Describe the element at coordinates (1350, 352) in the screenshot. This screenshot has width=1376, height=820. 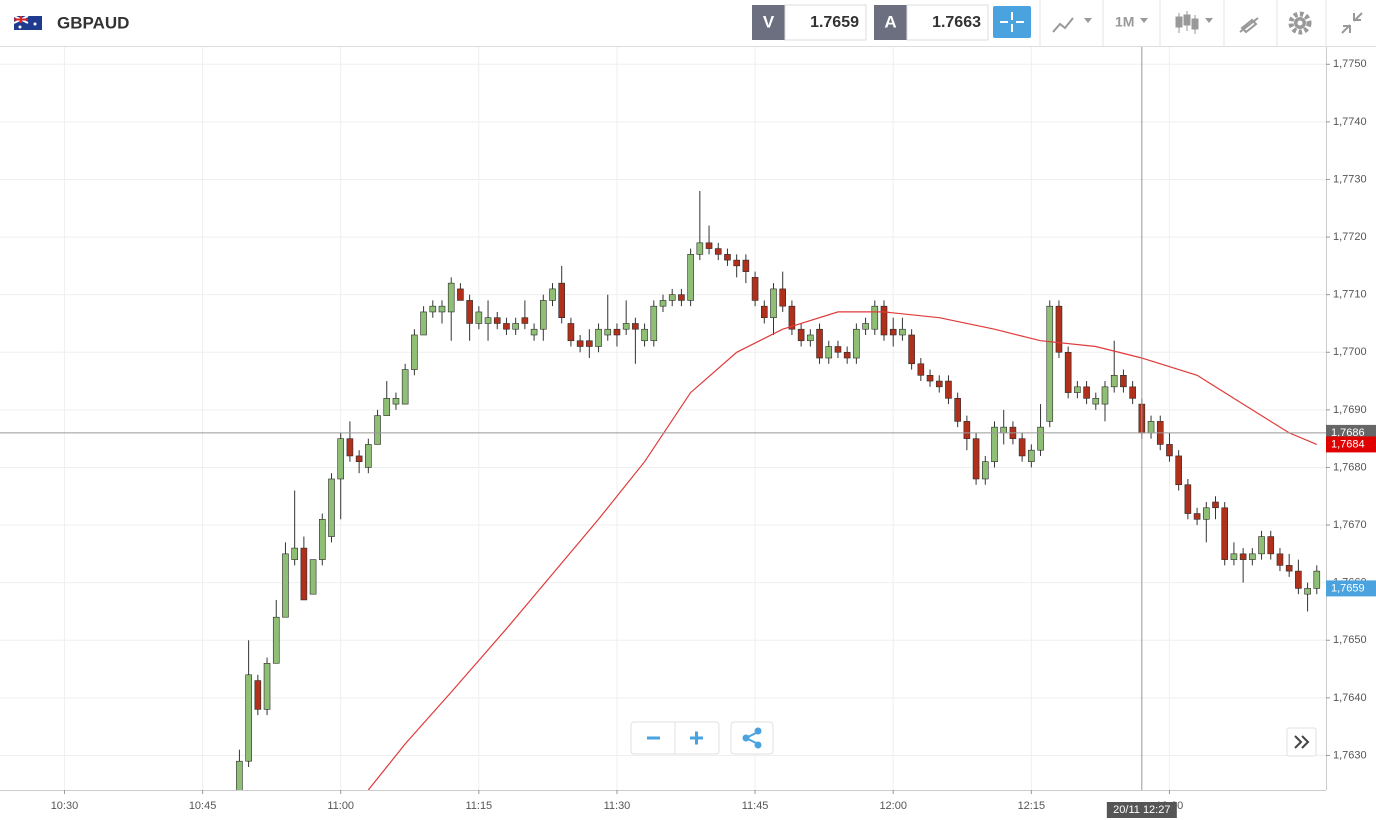
I see `y-tick-label: 1,7700` at that location.